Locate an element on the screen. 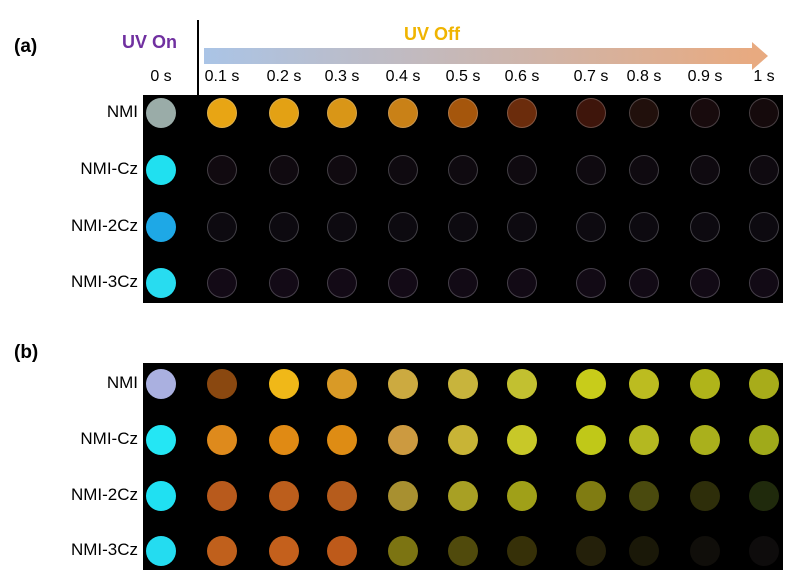  time-label: 0.7 s is located at coordinates (591, 76).